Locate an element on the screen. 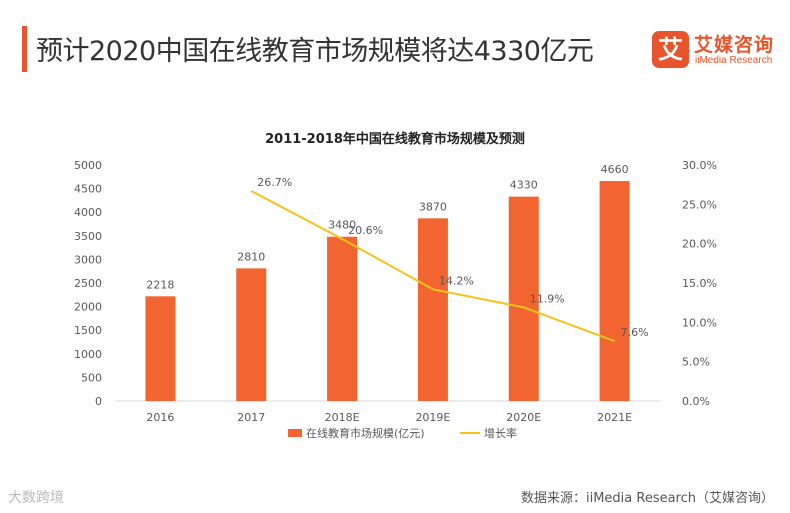 This screenshot has height=513, width=790. line-data-label: 26.7% is located at coordinates (274, 182).